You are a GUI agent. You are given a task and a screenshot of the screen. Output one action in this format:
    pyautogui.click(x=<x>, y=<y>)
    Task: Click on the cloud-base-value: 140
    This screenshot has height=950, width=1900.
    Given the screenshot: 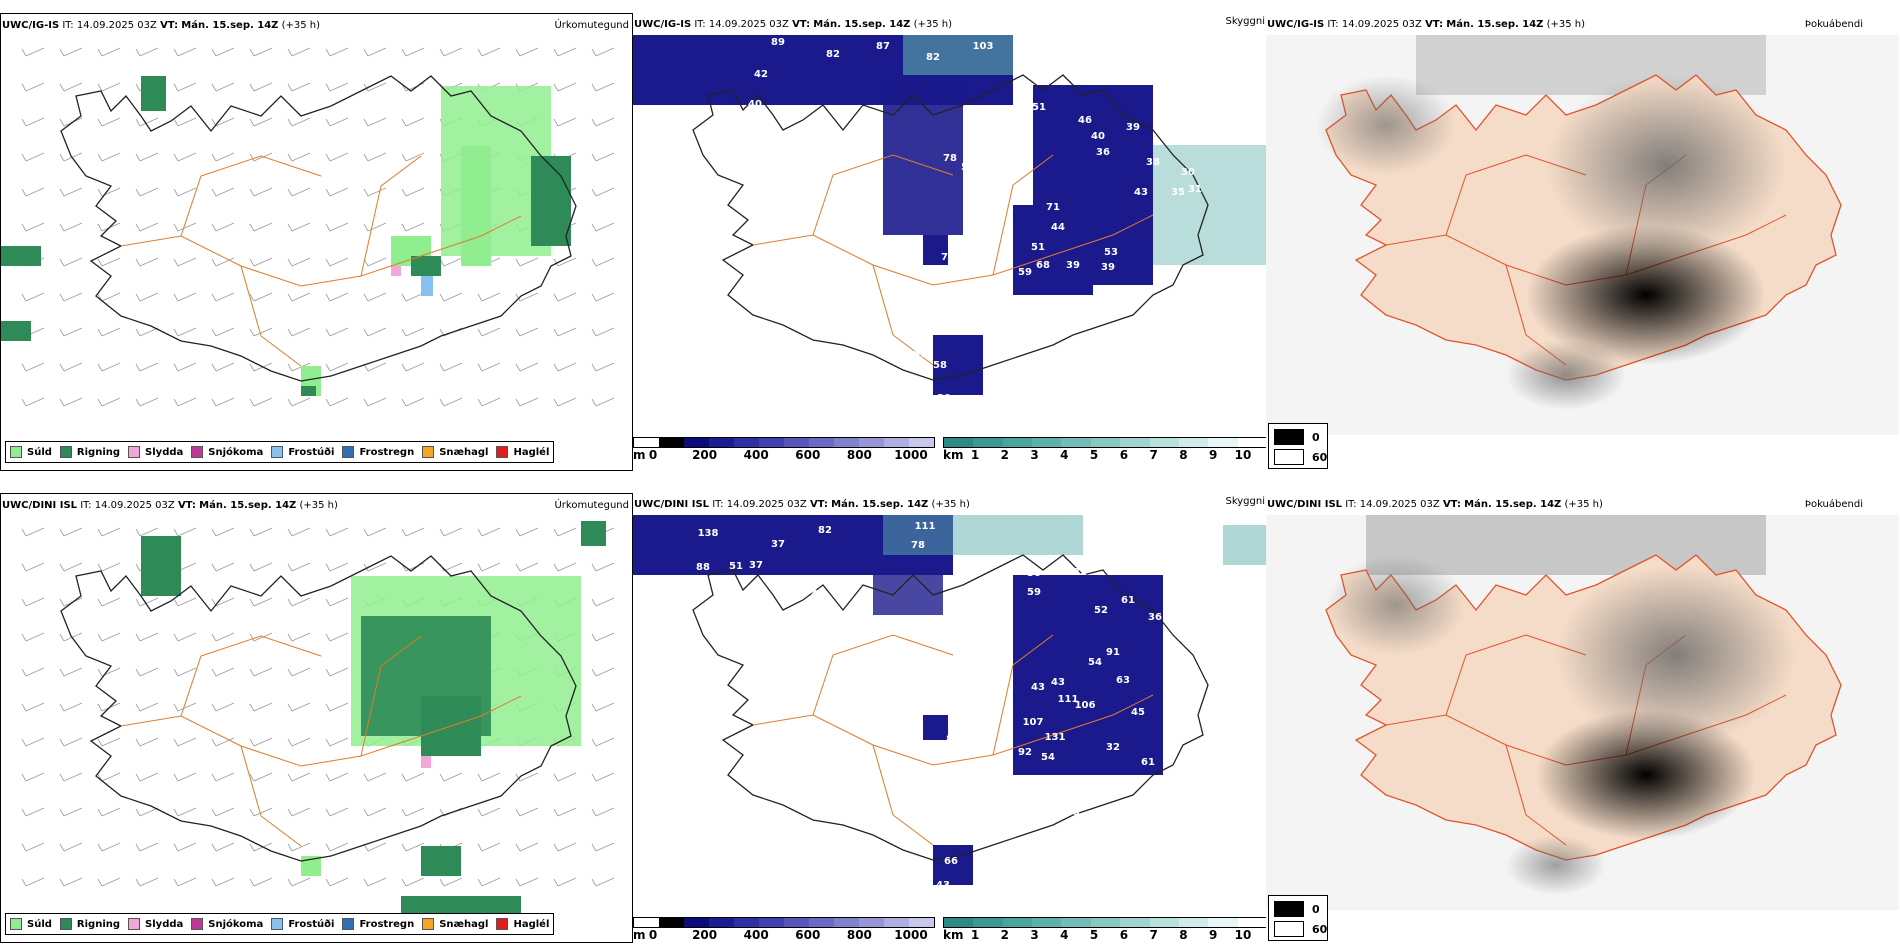 What is the action you would take?
    pyautogui.click(x=1078, y=72)
    